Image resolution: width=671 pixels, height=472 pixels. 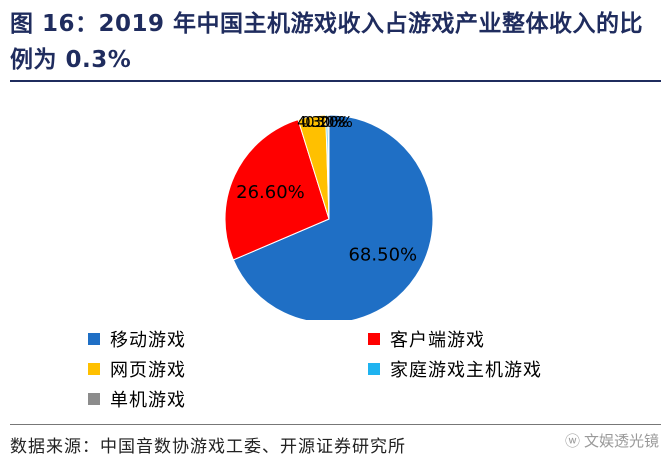 I want to click on pie-data-label-4: 0.20%, so click(x=329, y=122).